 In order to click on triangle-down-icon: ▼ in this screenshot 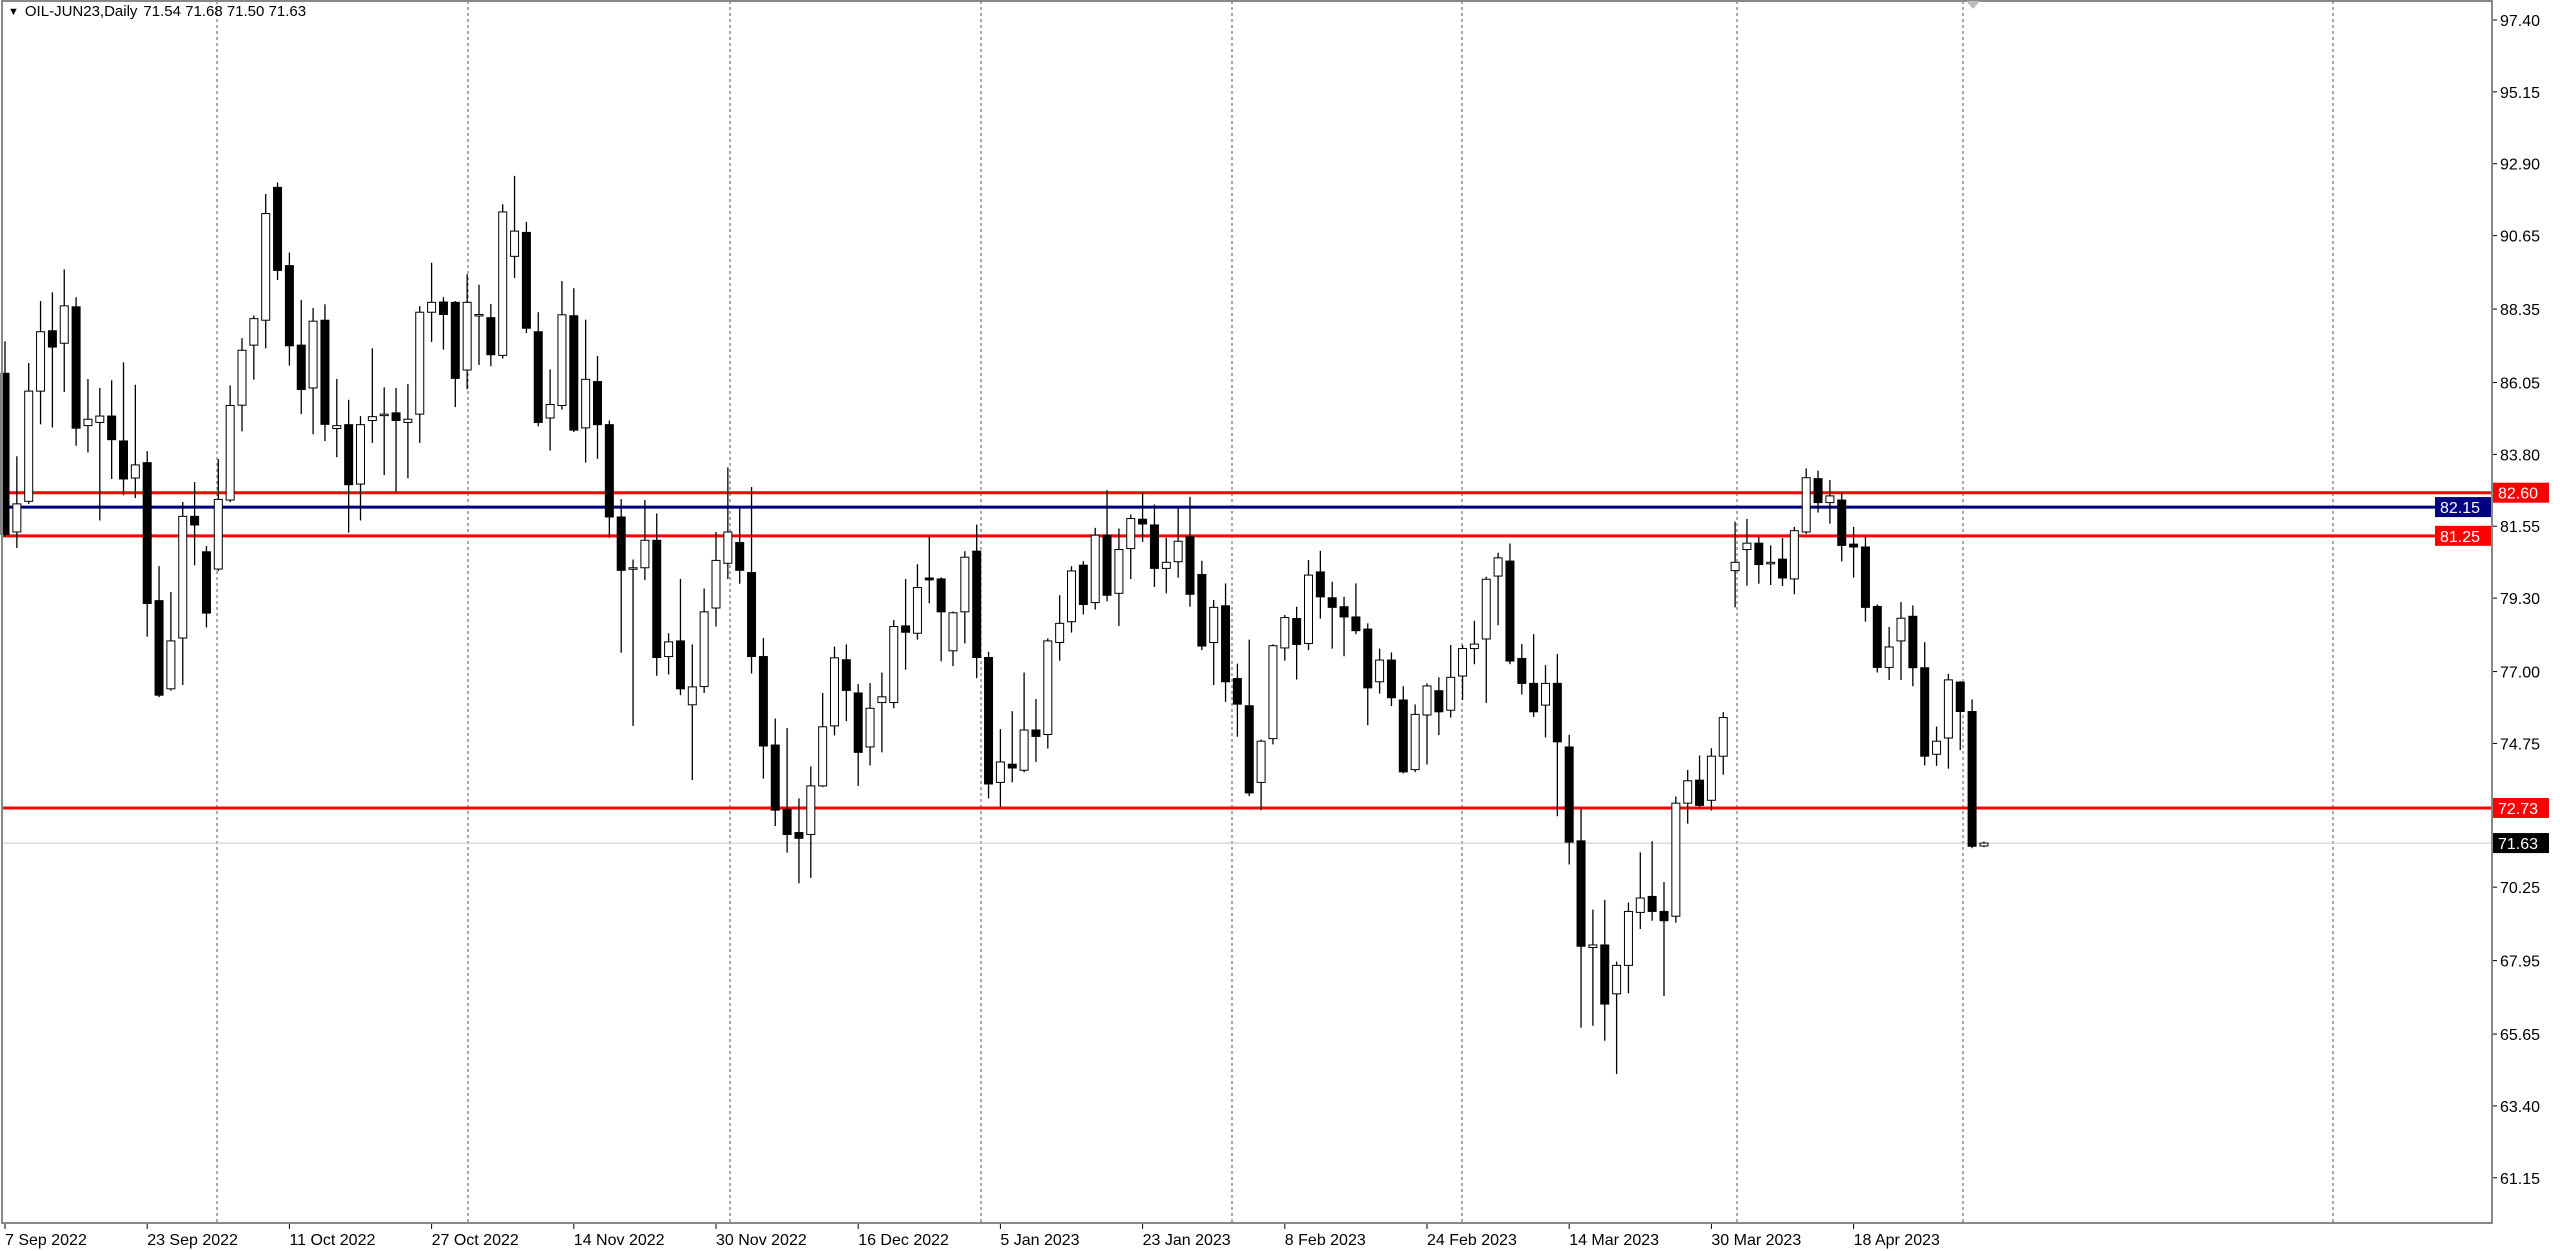, I will do `click(13, 11)`.